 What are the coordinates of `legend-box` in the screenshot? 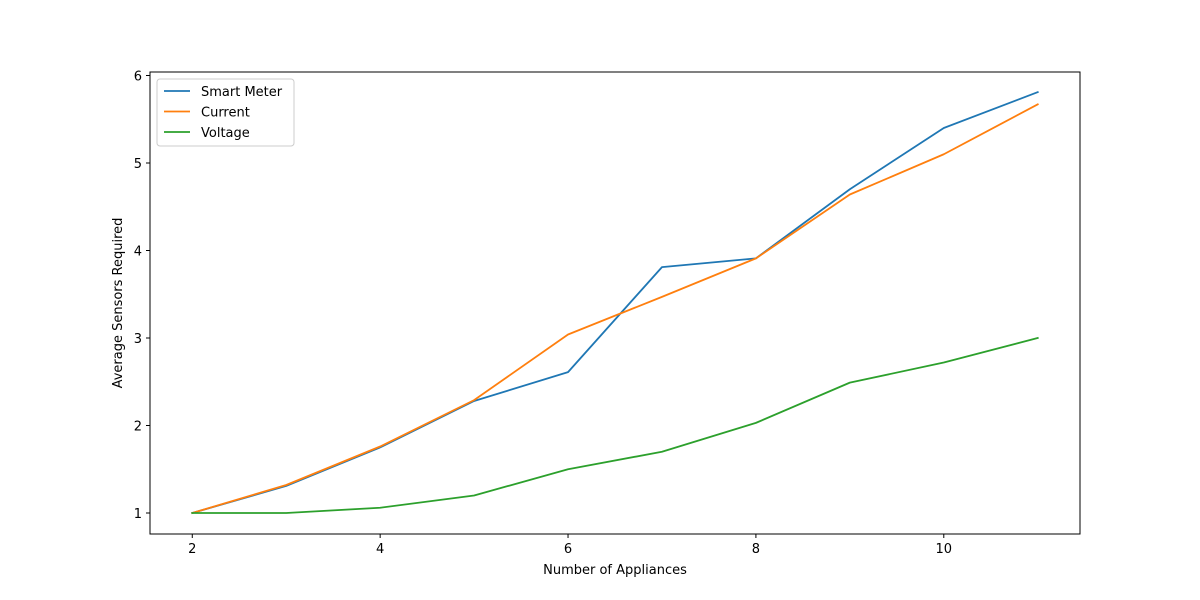 It's located at (225, 112).